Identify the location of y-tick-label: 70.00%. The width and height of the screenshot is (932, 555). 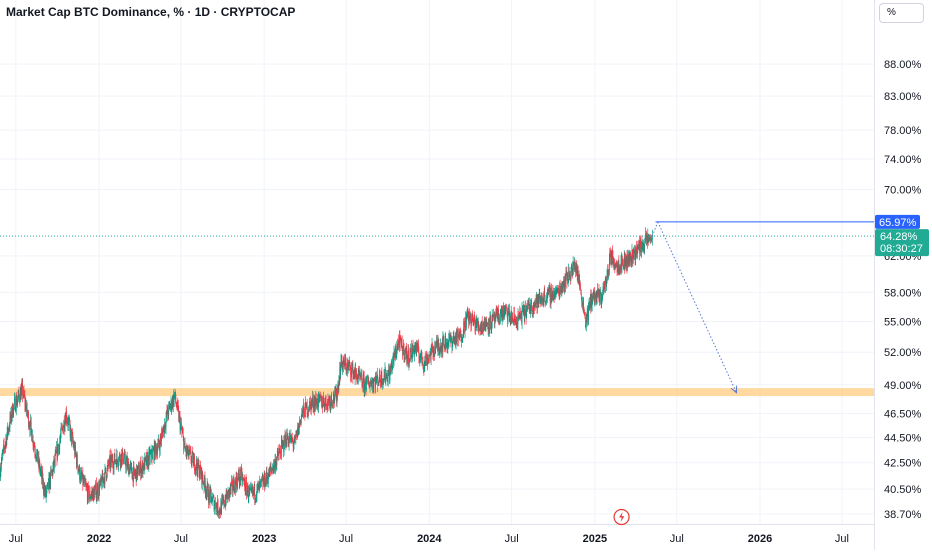
(903, 190).